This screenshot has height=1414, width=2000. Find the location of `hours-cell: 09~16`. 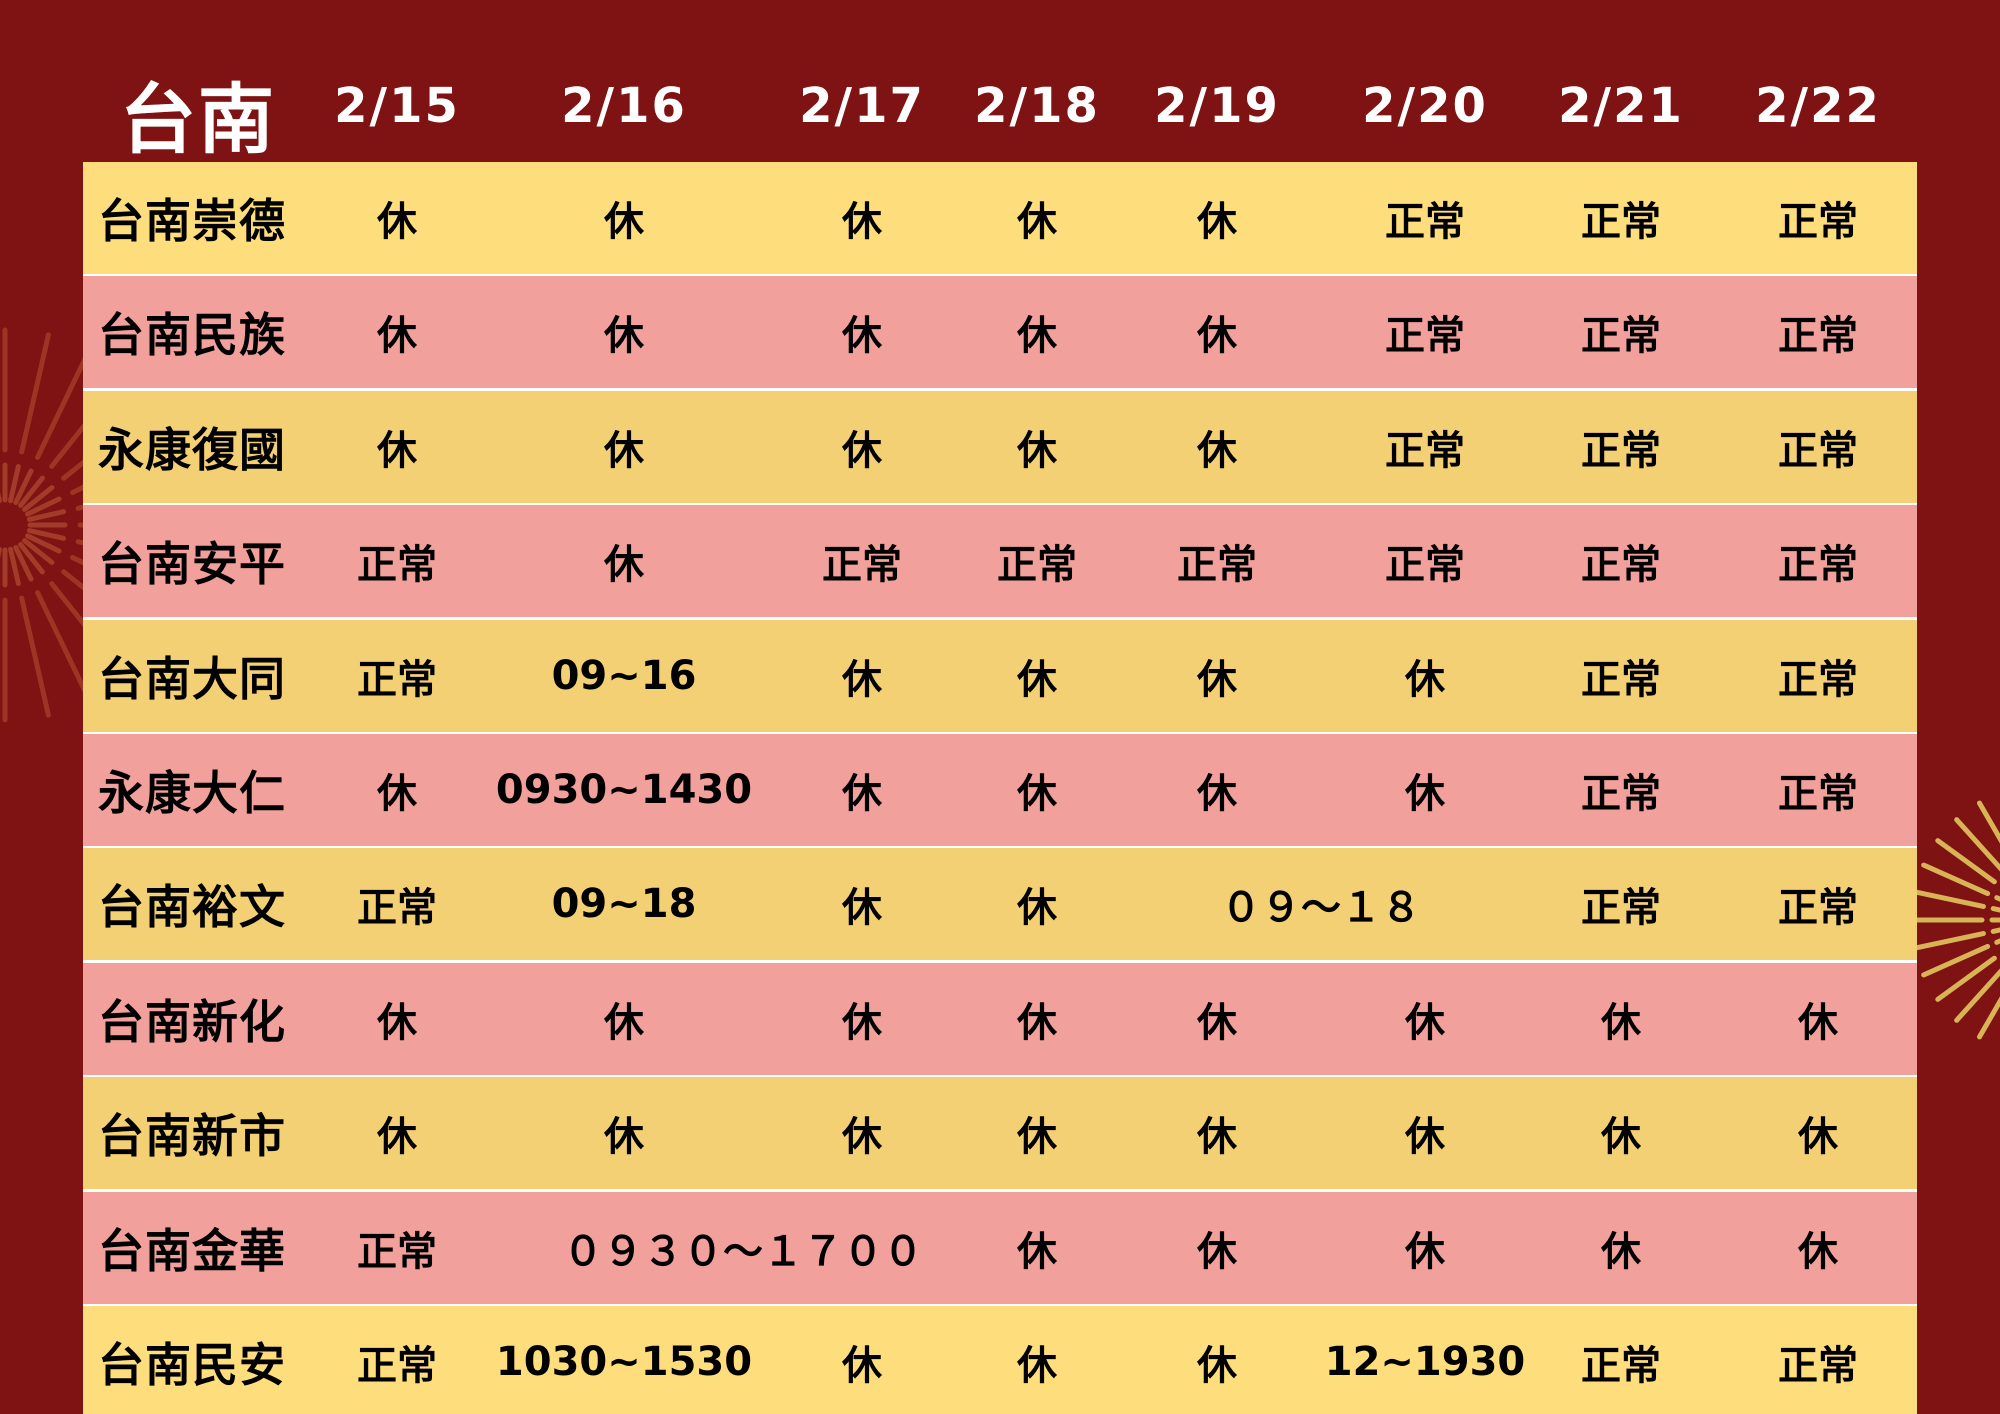

hours-cell: 09~16 is located at coordinates (624, 675).